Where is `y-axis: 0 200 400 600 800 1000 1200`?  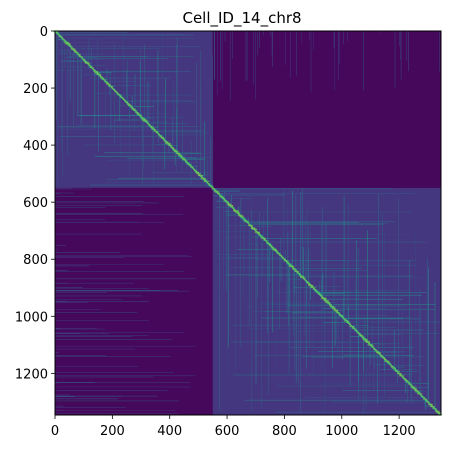
y-axis: 0 200 400 600 800 1000 1200 is located at coordinates (35, 203).